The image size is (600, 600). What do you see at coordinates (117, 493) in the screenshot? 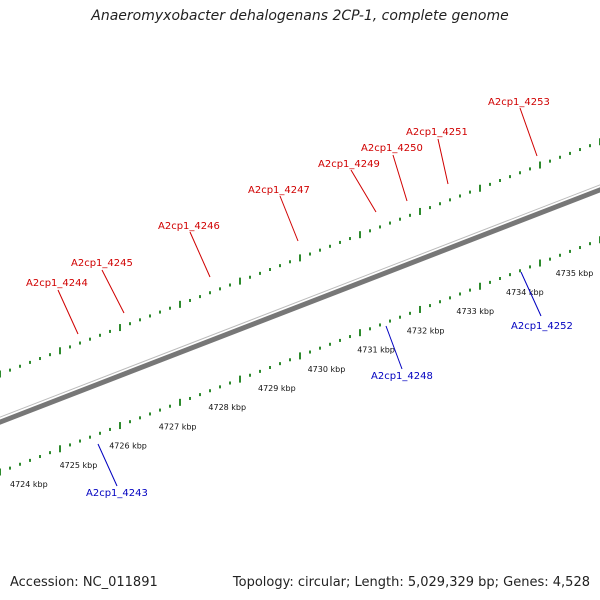
I see `gene-label-4243: A2cp1_4243` at bounding box center [117, 493].